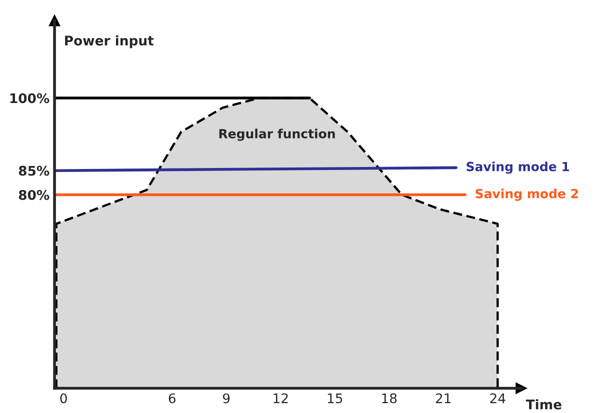  I want to click on x-tick-label: 12, so click(281, 398).